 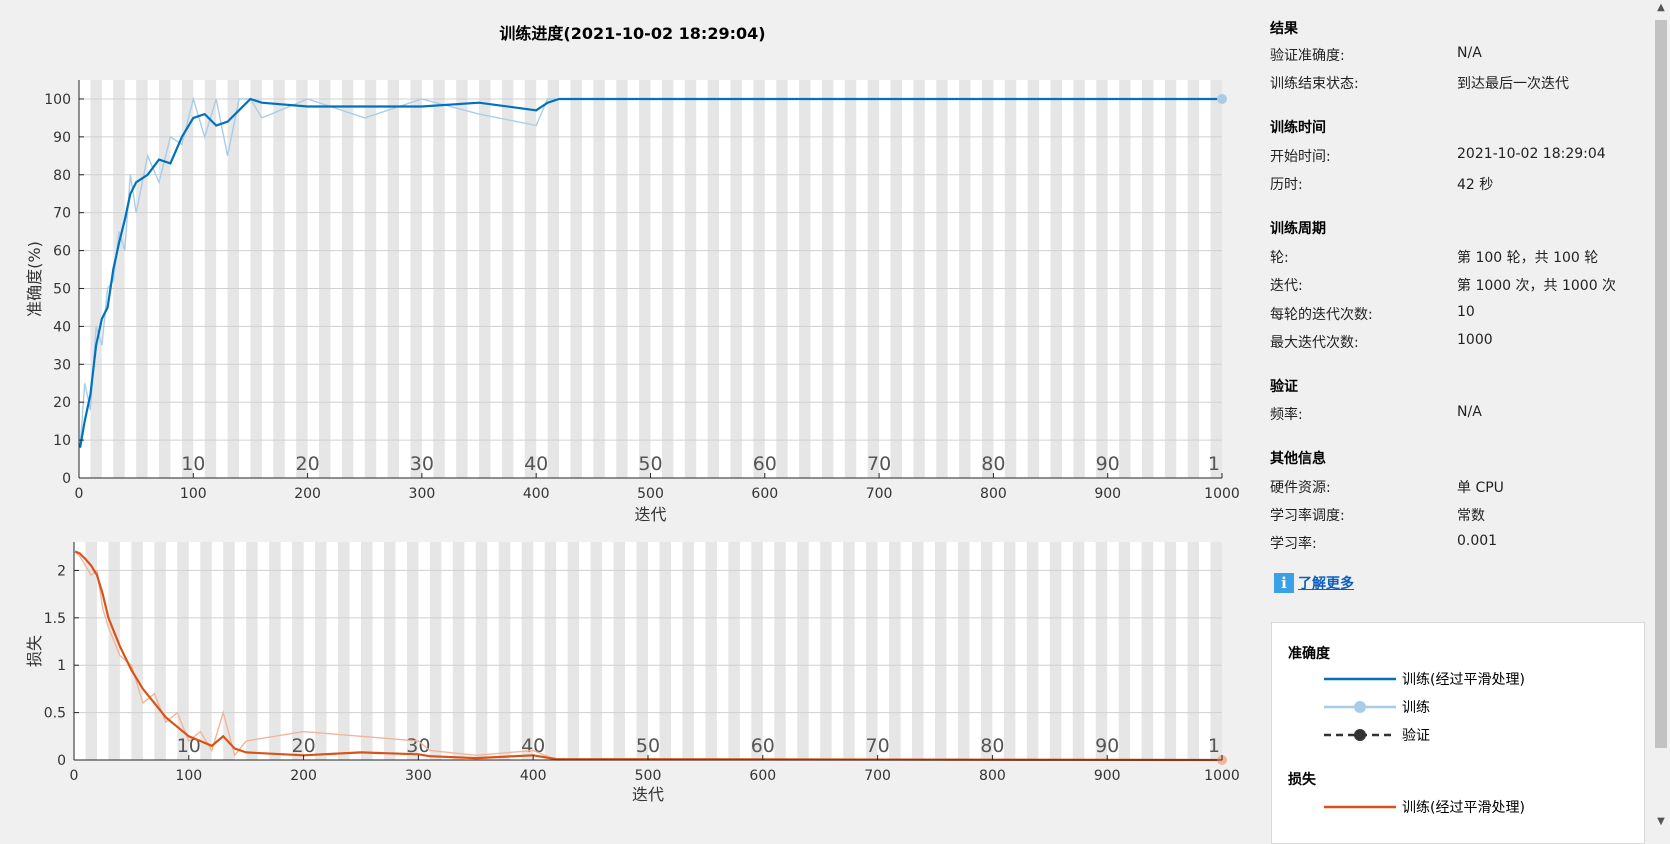 What do you see at coordinates (62, 252) in the screenshot?
I see `acc-y-tick-label: 60` at bounding box center [62, 252].